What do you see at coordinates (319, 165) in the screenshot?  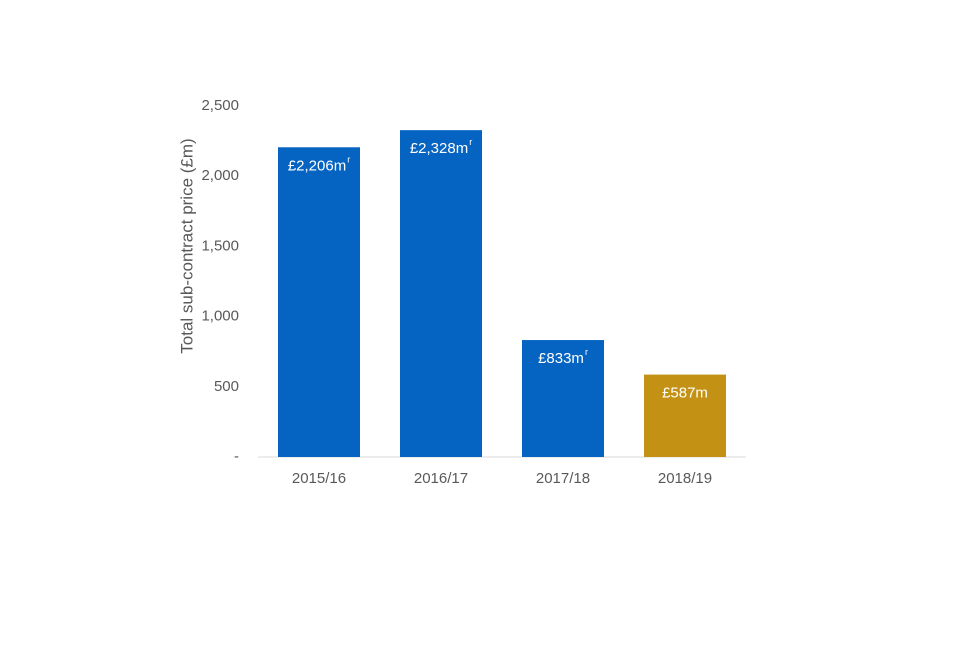 I see `data-label: £2,206mr` at bounding box center [319, 165].